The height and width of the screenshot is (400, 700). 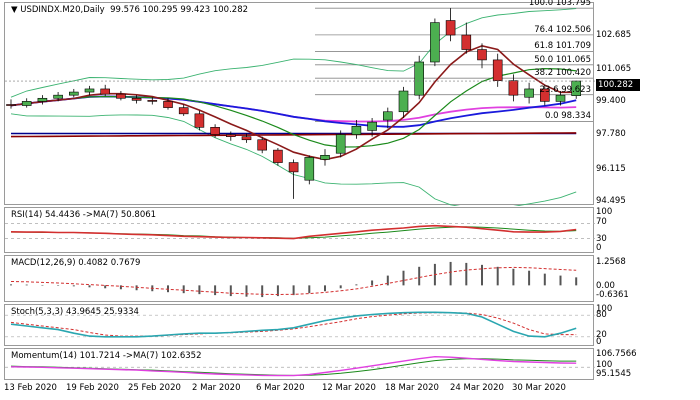 What do you see at coordinates (293, 366) in the screenshot?
I see `momentum-line` at bounding box center [293, 366].